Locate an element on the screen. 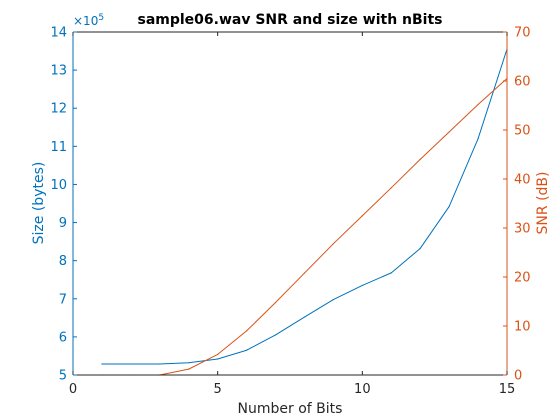 This screenshot has width=560, height=420. y-axis-label-right: SNR (dB) is located at coordinates (543, 203).